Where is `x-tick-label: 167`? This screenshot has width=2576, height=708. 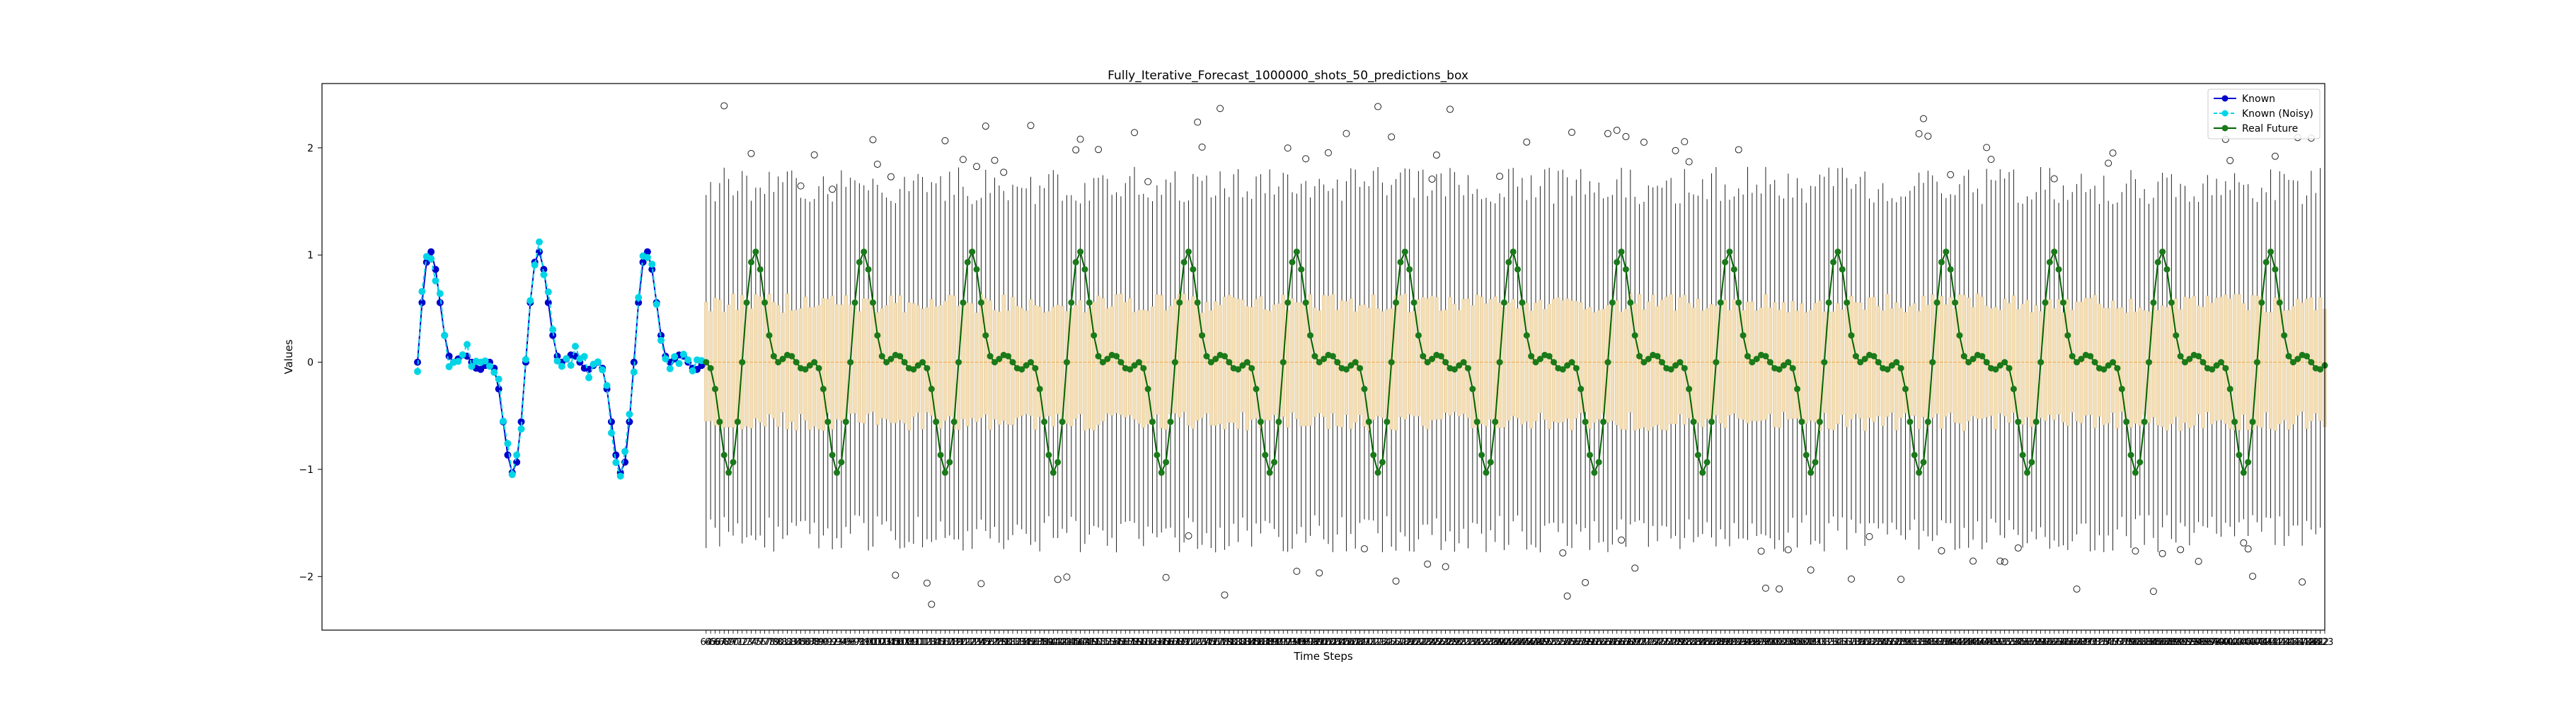
x-tick-label: 167 is located at coordinates (1171, 642).